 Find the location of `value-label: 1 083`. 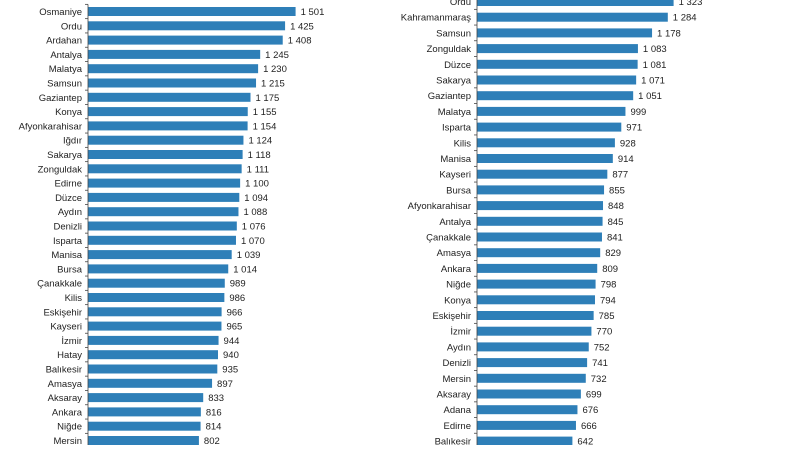

value-label: 1 083 is located at coordinates (655, 49).